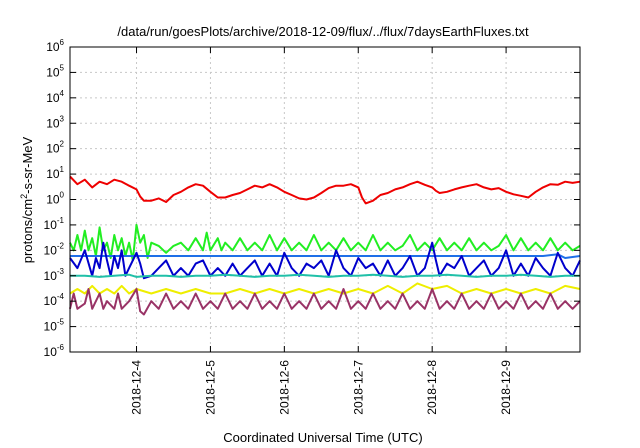 This screenshot has width=640, height=448. I want to click on x-tick-label: 2018-12-8, so click(432, 387).